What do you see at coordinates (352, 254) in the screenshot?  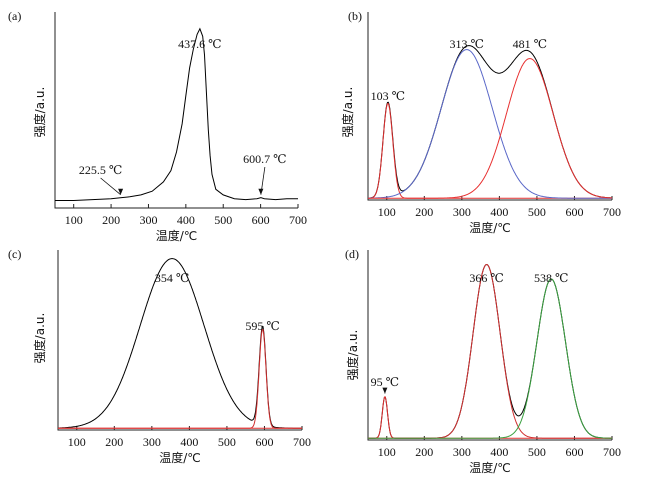 I see `panel-label: (d)` at bounding box center [352, 254].